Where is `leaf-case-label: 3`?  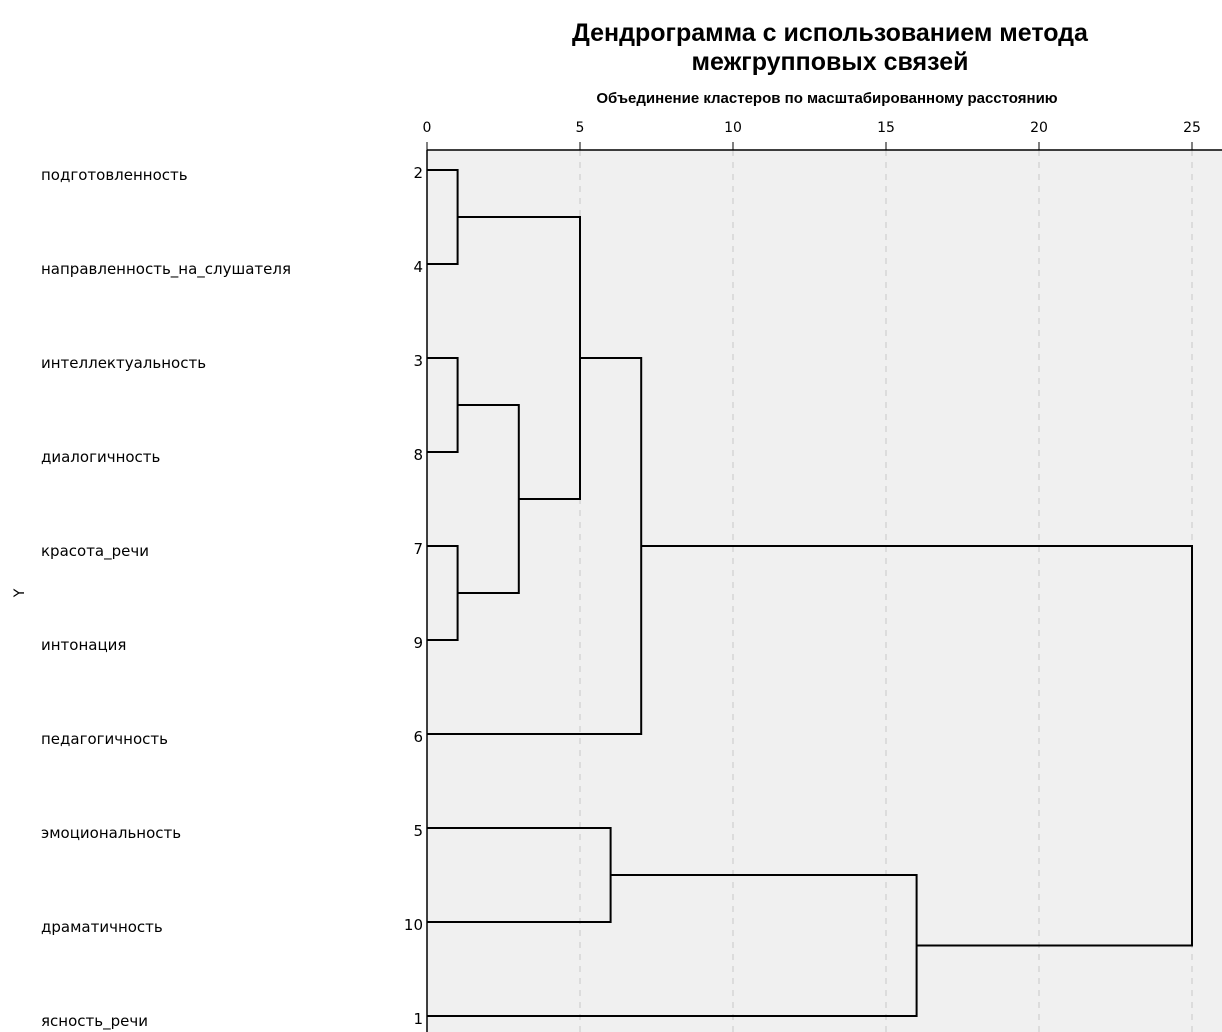
leaf-case-label: 3 is located at coordinates (418, 361).